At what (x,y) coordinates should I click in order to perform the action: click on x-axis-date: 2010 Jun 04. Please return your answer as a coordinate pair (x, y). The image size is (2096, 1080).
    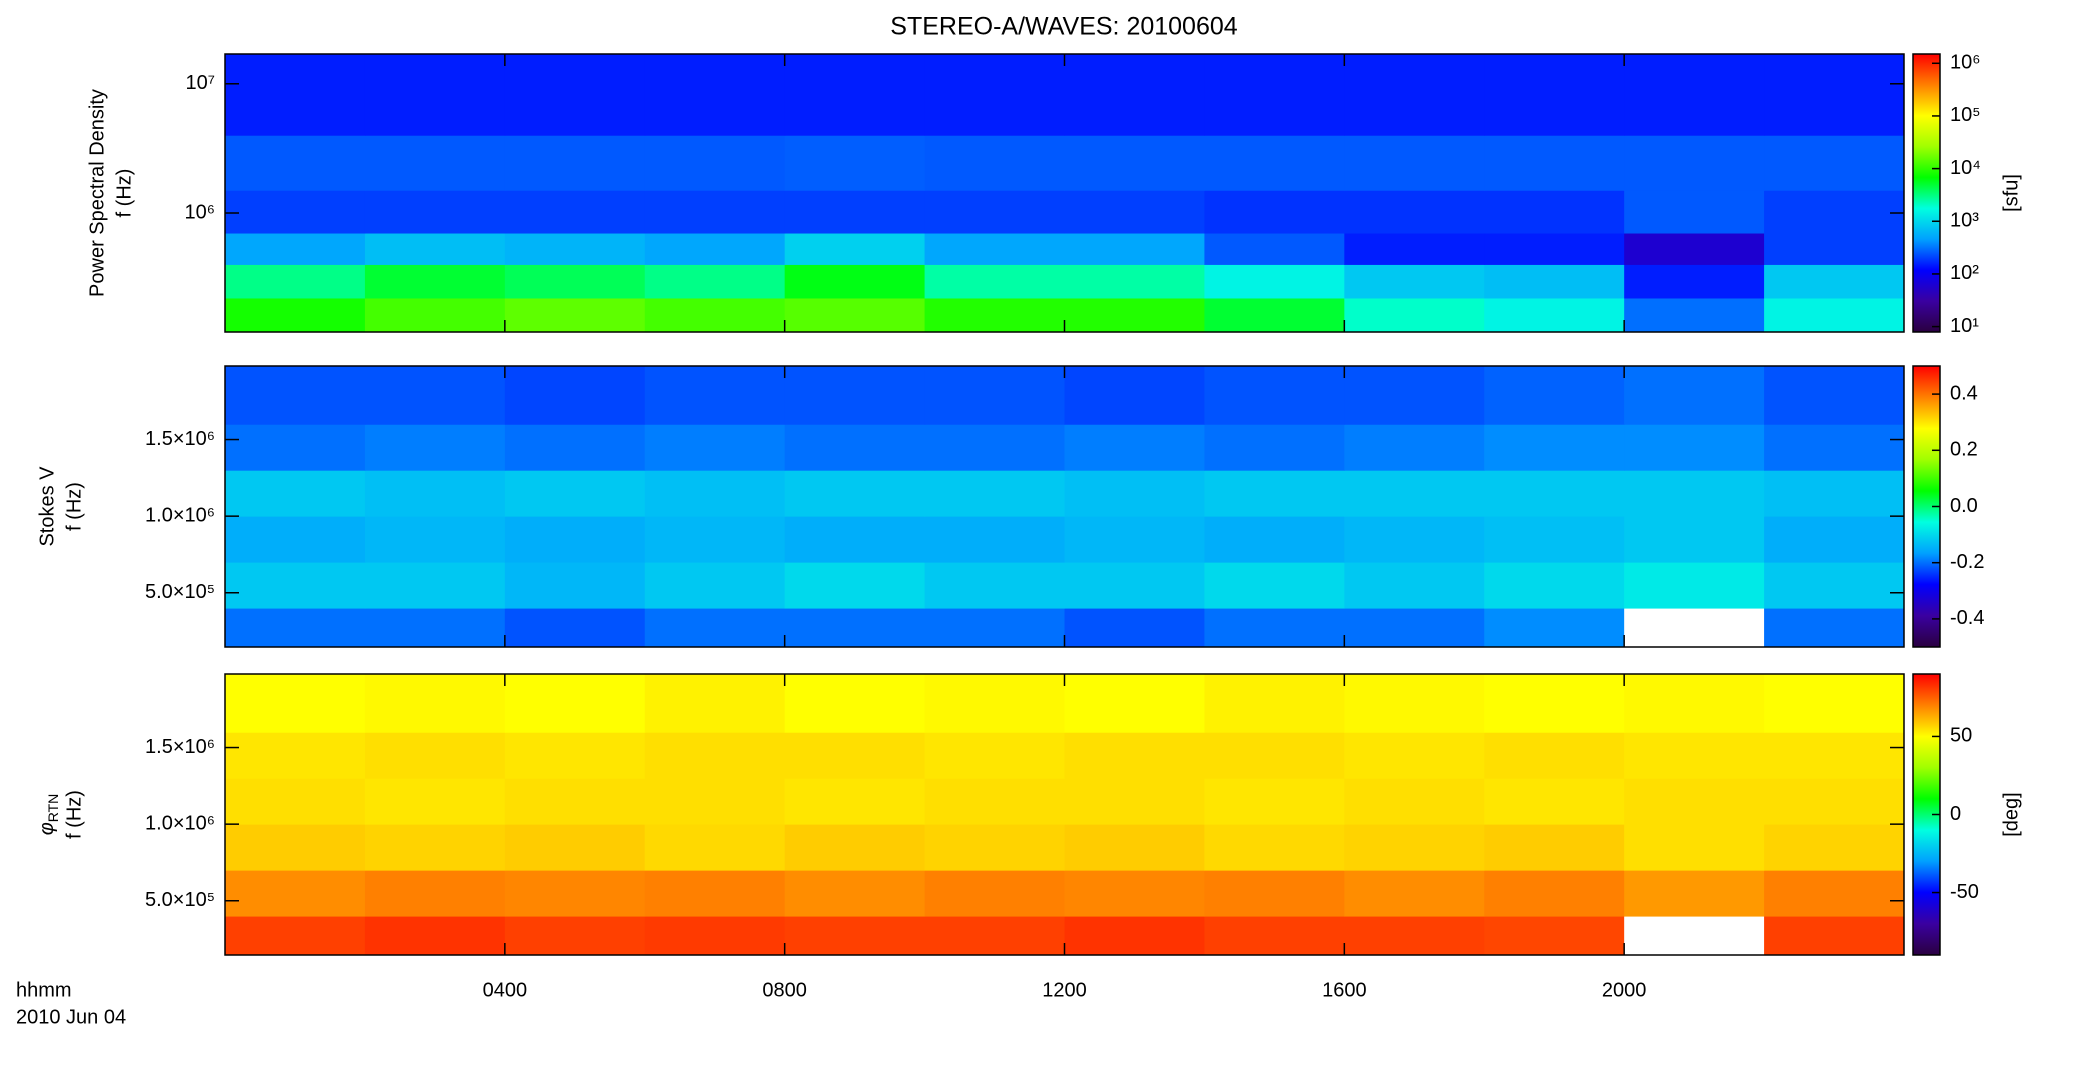
    Looking at the image, I should click on (71, 1017).